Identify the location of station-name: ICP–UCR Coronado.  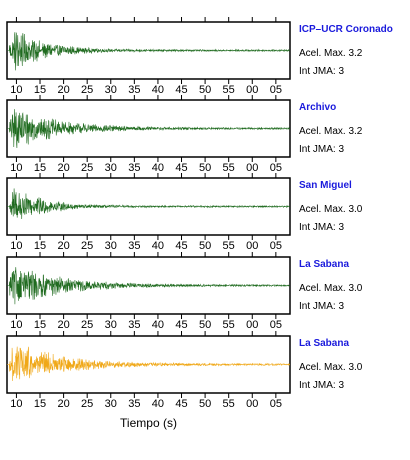
(346, 29).